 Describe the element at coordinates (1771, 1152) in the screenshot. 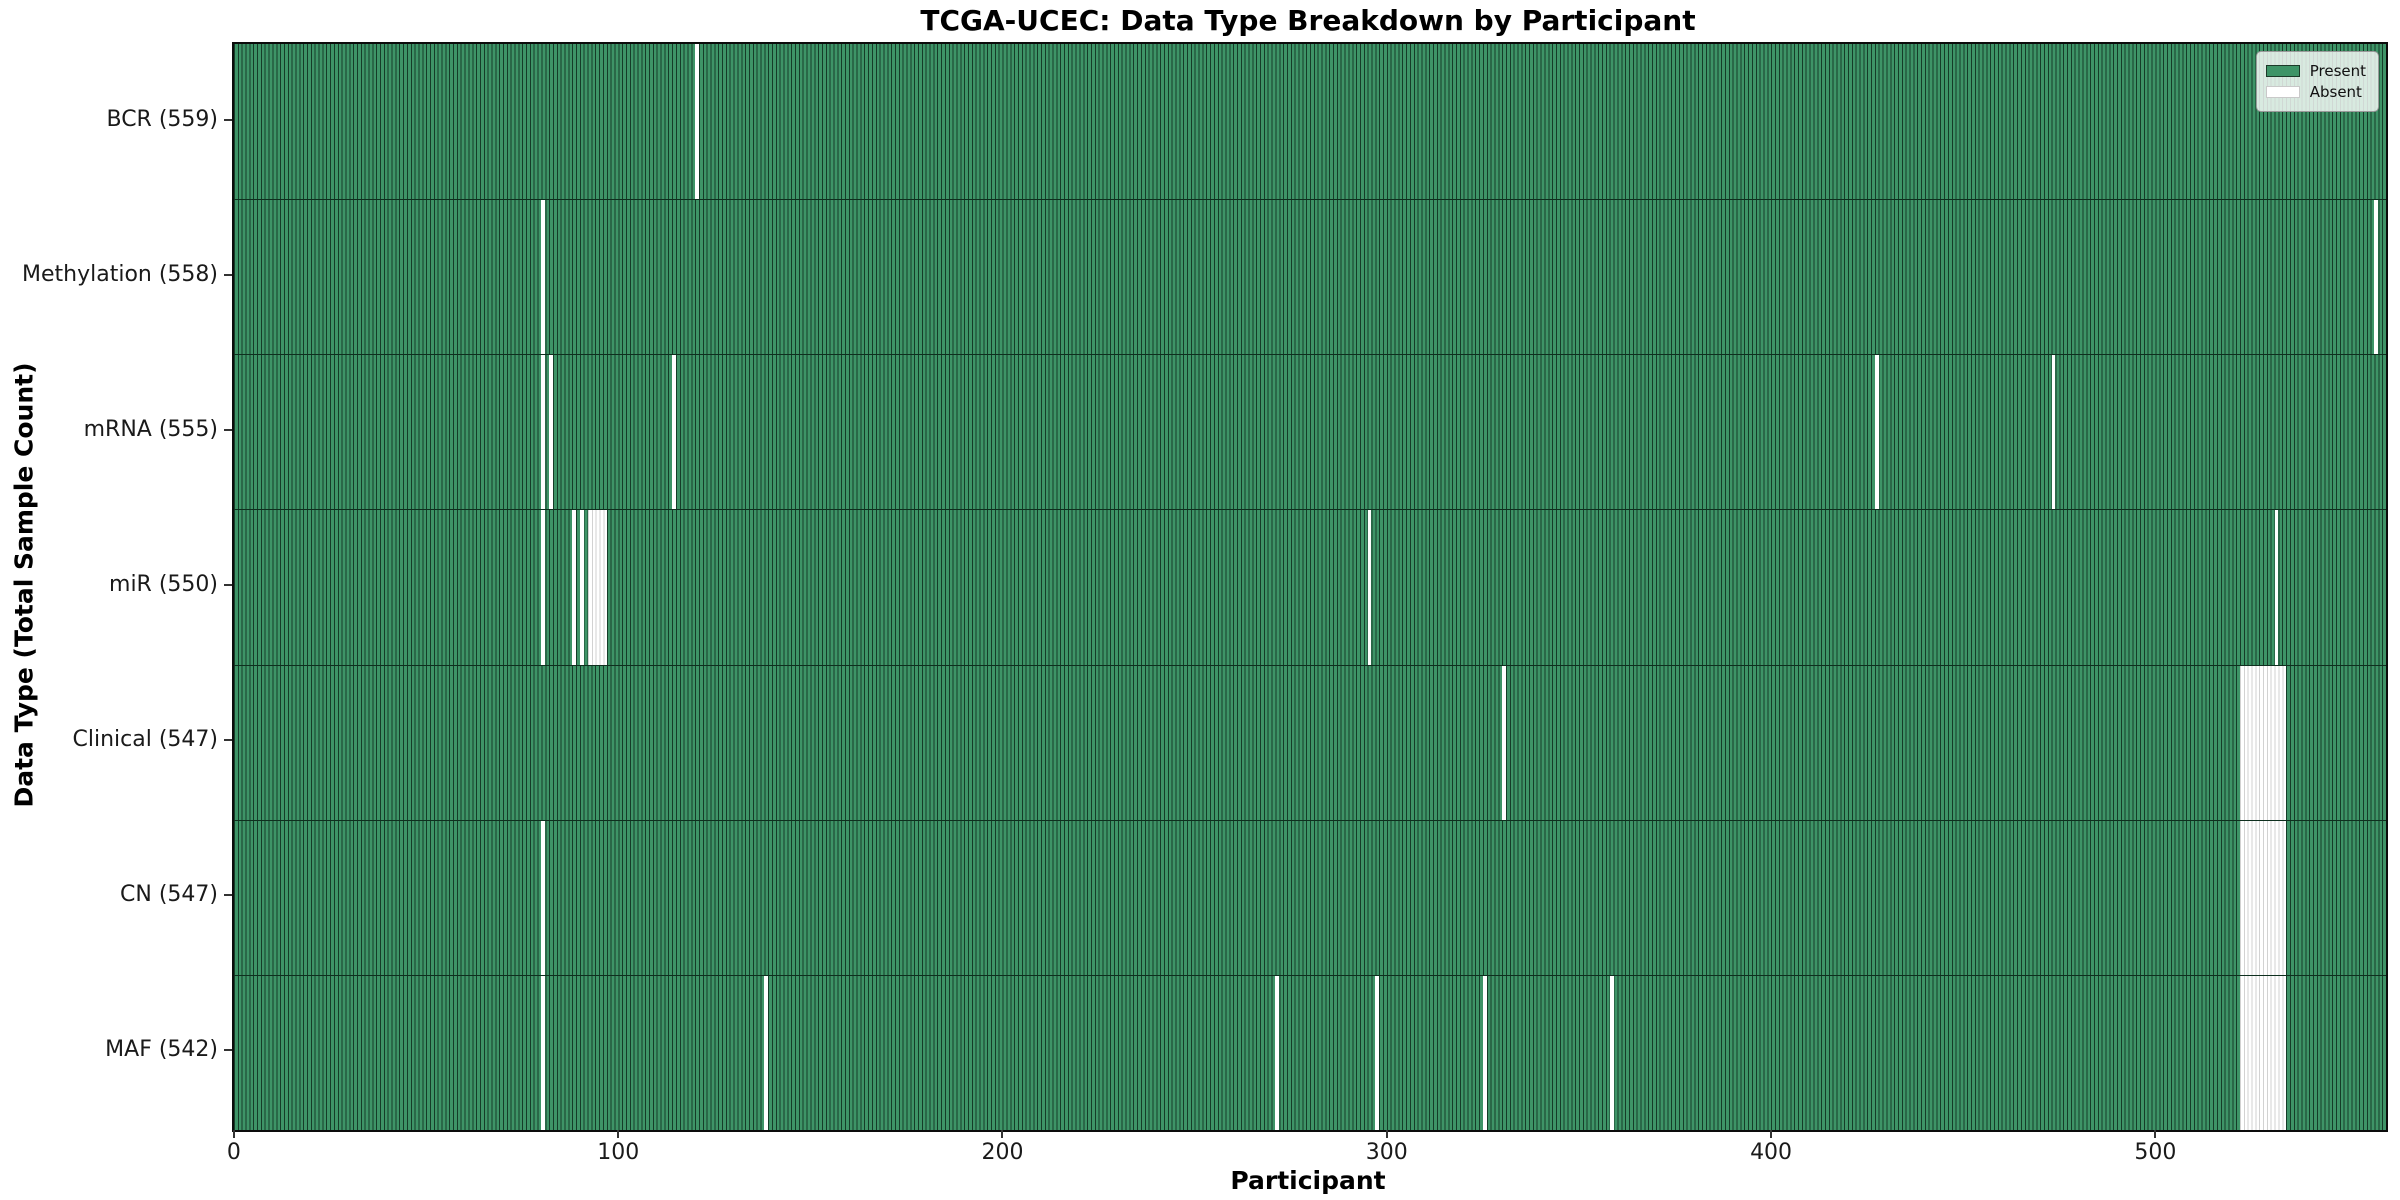

I see `x-tick-label: 400` at that location.